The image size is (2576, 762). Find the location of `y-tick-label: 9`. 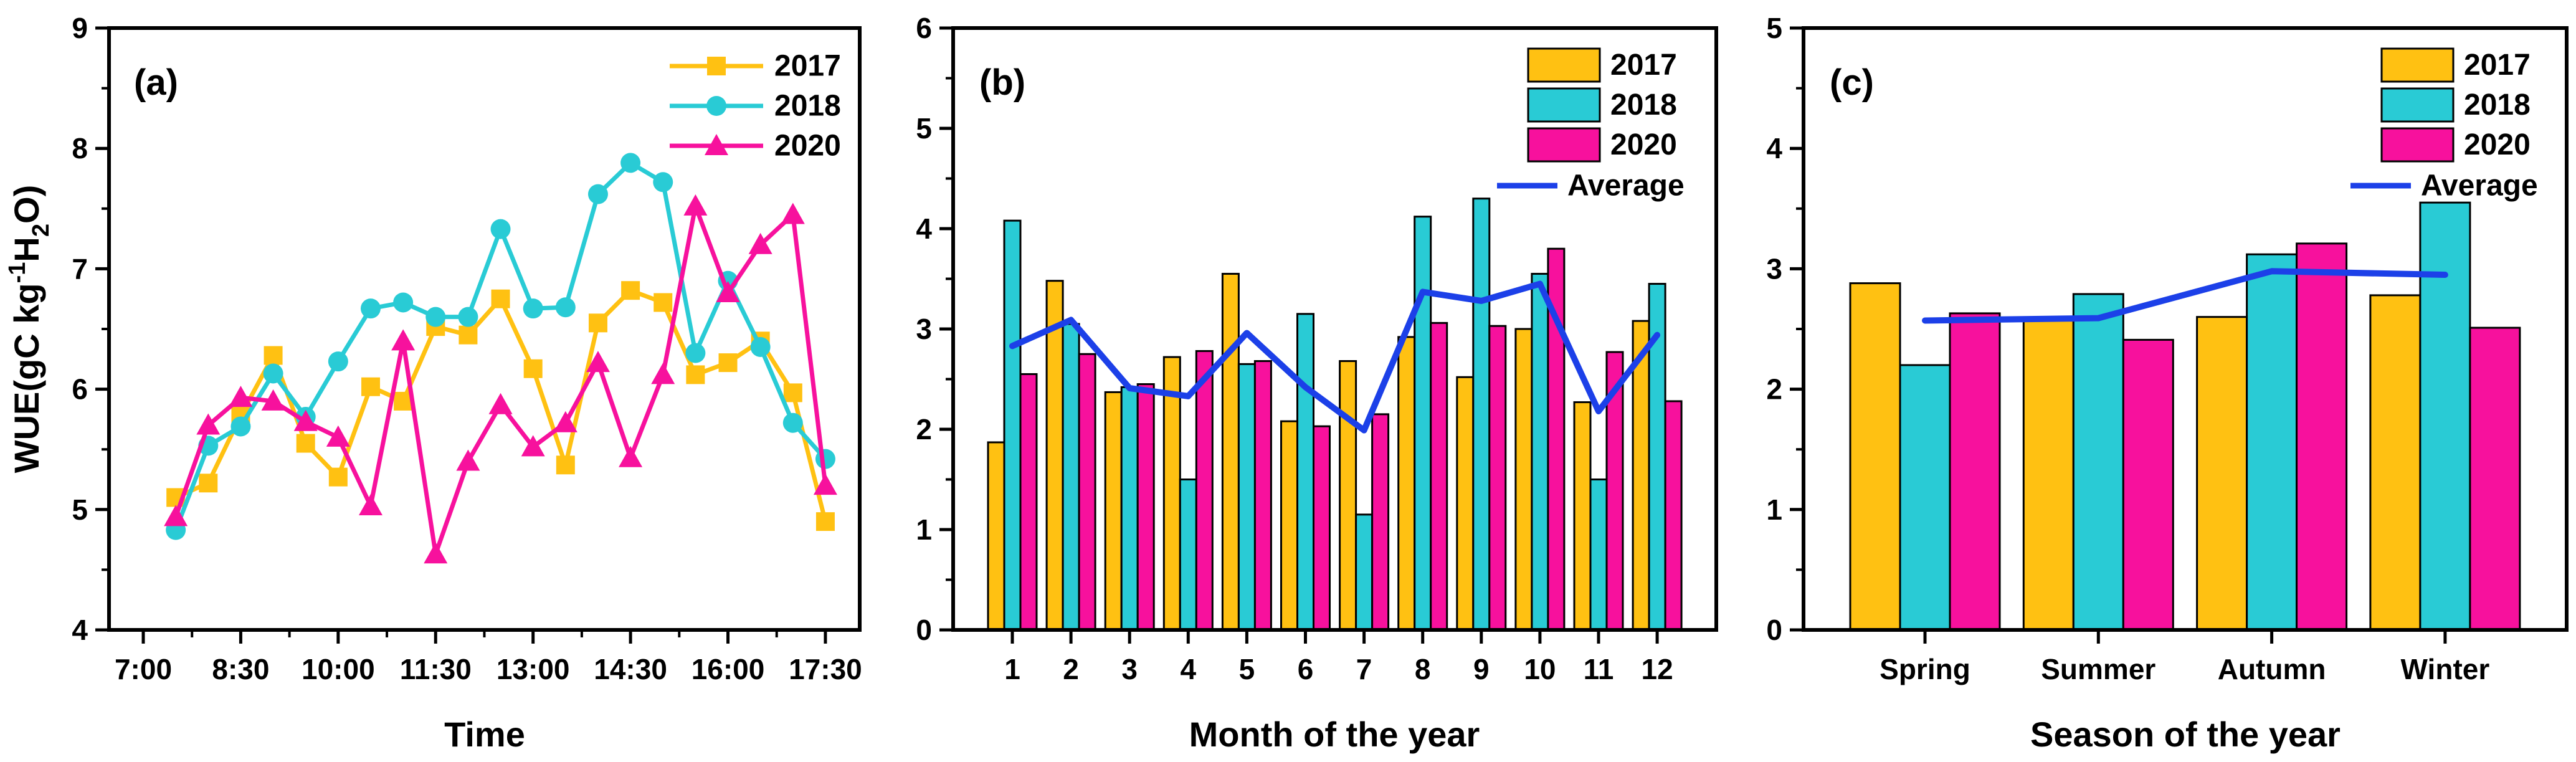

y-tick-label: 9 is located at coordinates (80, 28).